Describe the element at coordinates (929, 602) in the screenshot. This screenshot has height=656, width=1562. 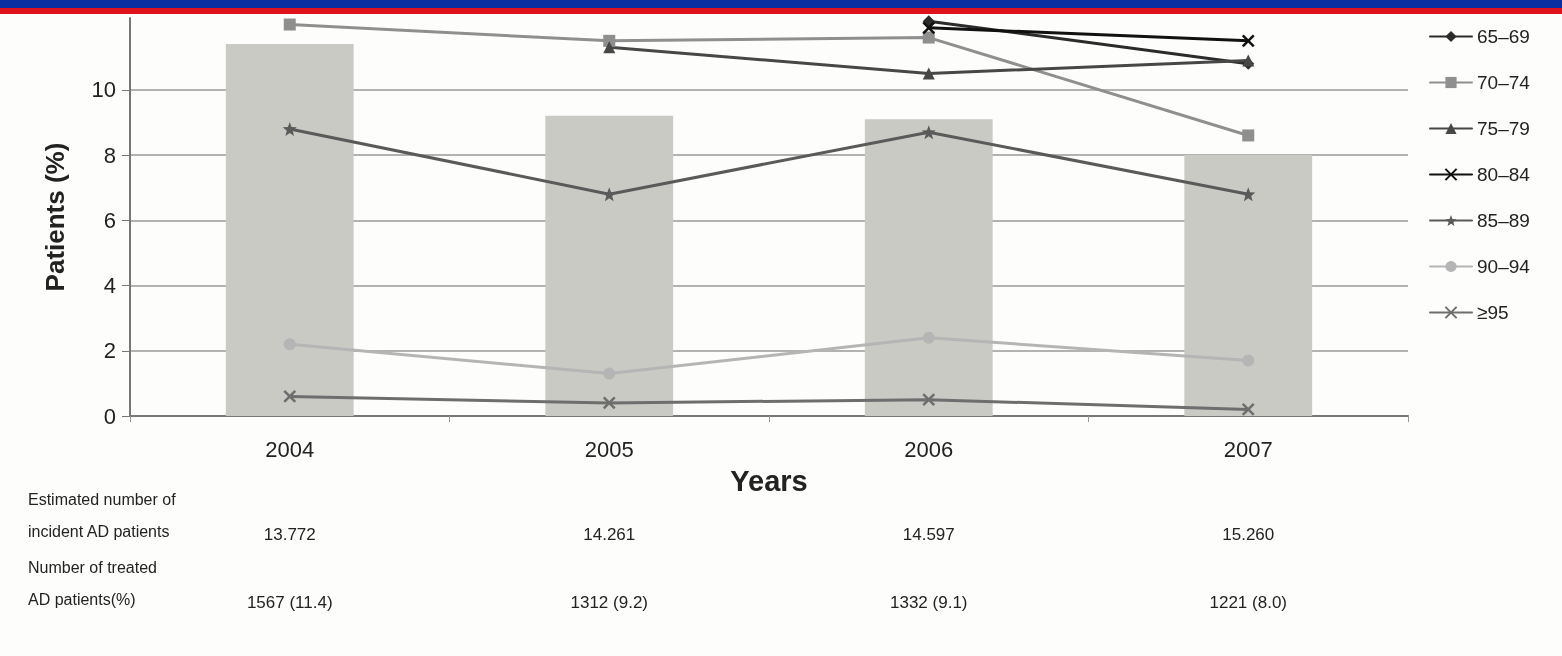
I see `data-label: 1332 (9.1)` at that location.